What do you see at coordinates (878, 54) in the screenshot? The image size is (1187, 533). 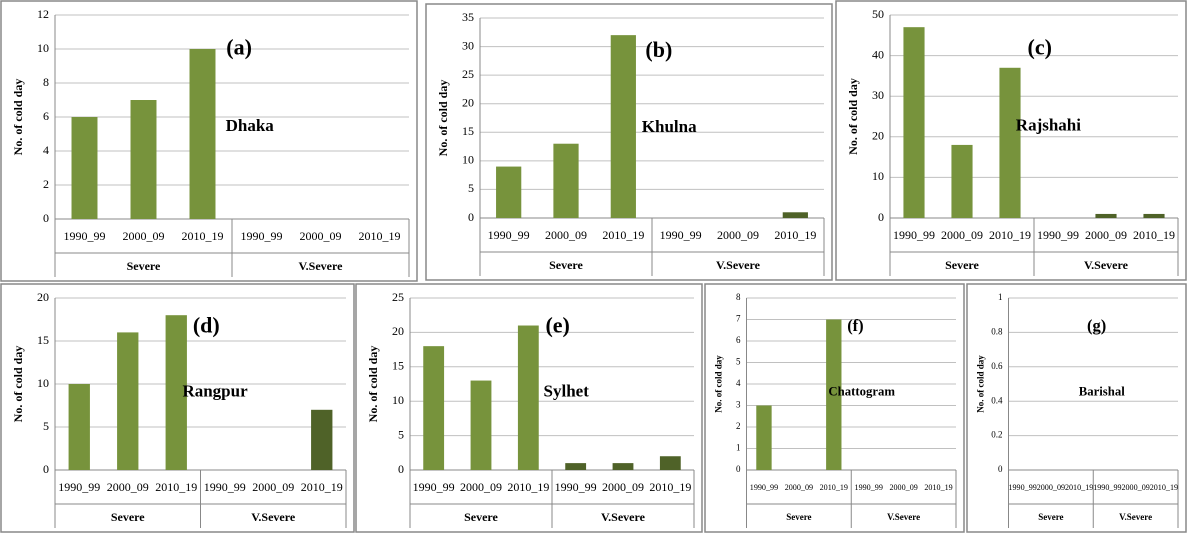 I see `y-tick-label: 40` at bounding box center [878, 54].